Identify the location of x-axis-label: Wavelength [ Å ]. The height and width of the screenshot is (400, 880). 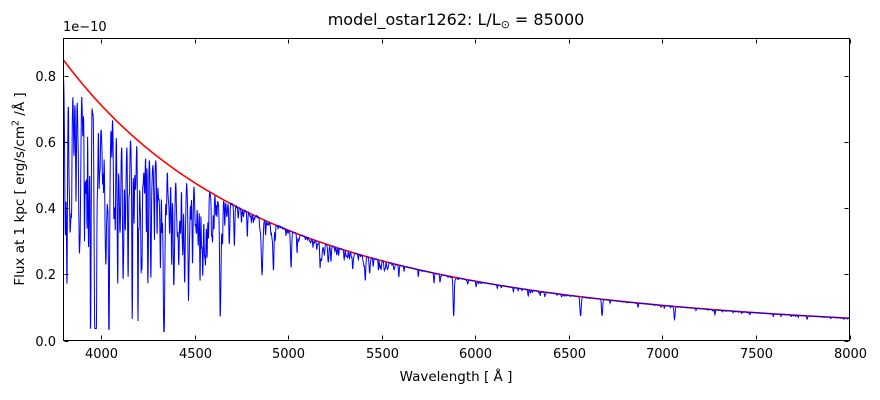
(456, 377).